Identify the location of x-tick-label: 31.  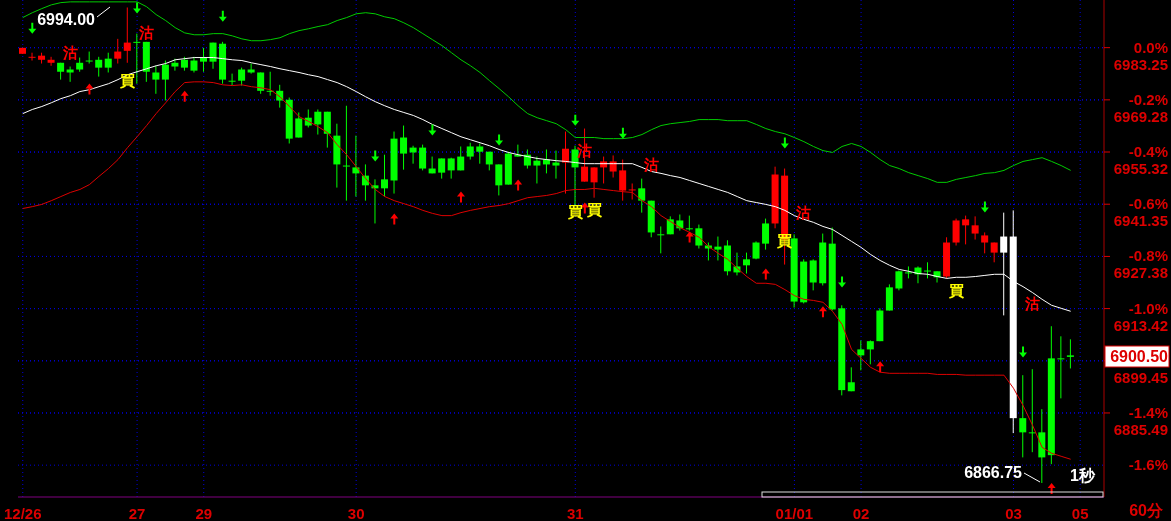
(575, 513).